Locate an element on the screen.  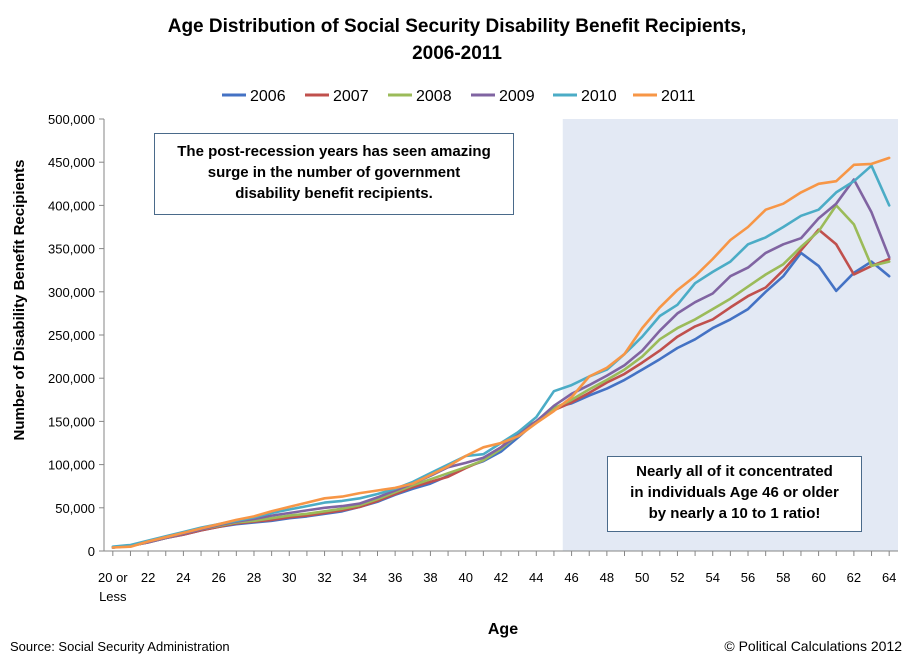
x-tick-label: 44 is located at coordinates (536, 577).